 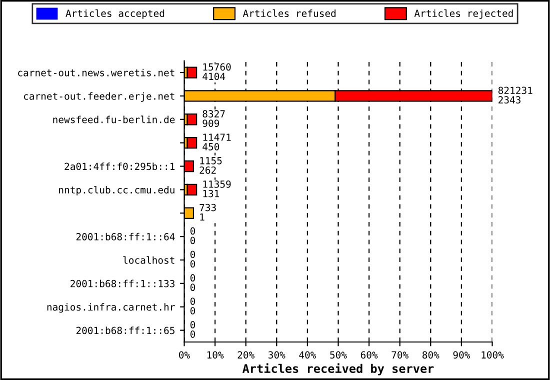 What do you see at coordinates (289, 13) in the screenshot?
I see `legend-label: Articles refused` at bounding box center [289, 13].